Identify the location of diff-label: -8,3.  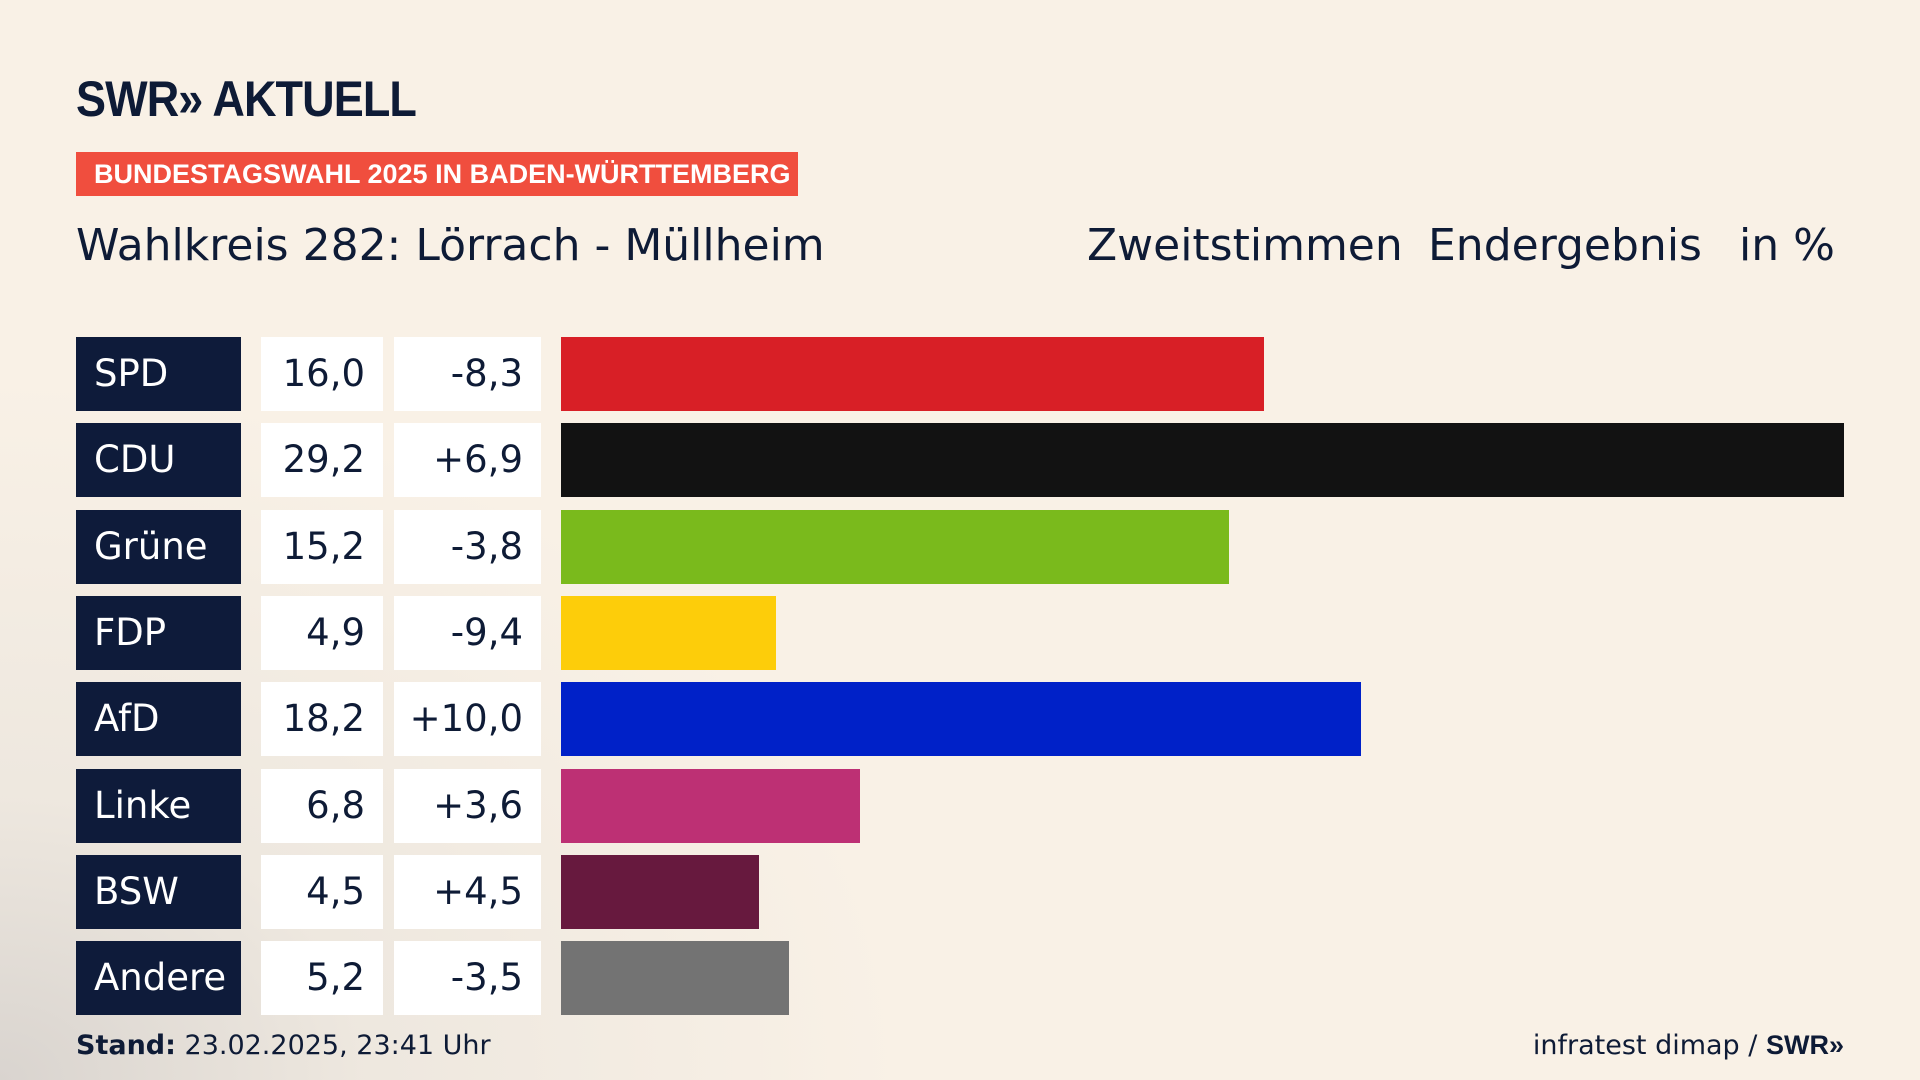
(467, 374).